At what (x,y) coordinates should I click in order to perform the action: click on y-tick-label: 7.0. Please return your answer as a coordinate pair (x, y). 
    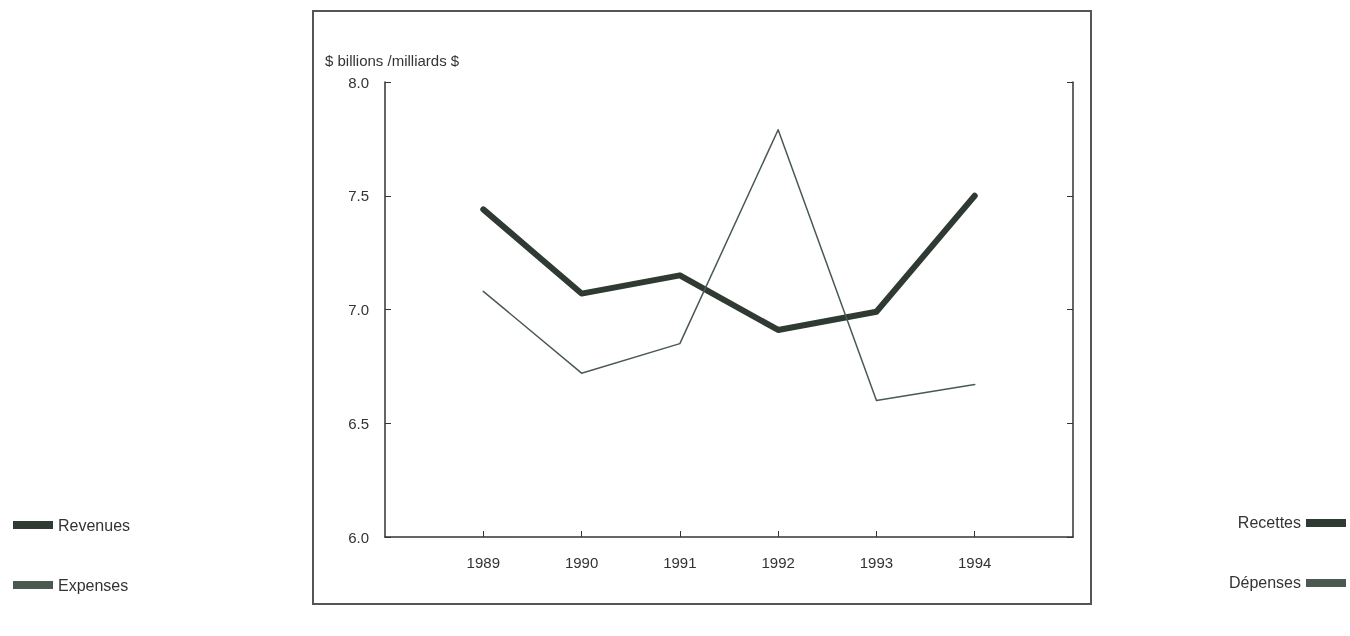
    Looking at the image, I should click on (358, 309).